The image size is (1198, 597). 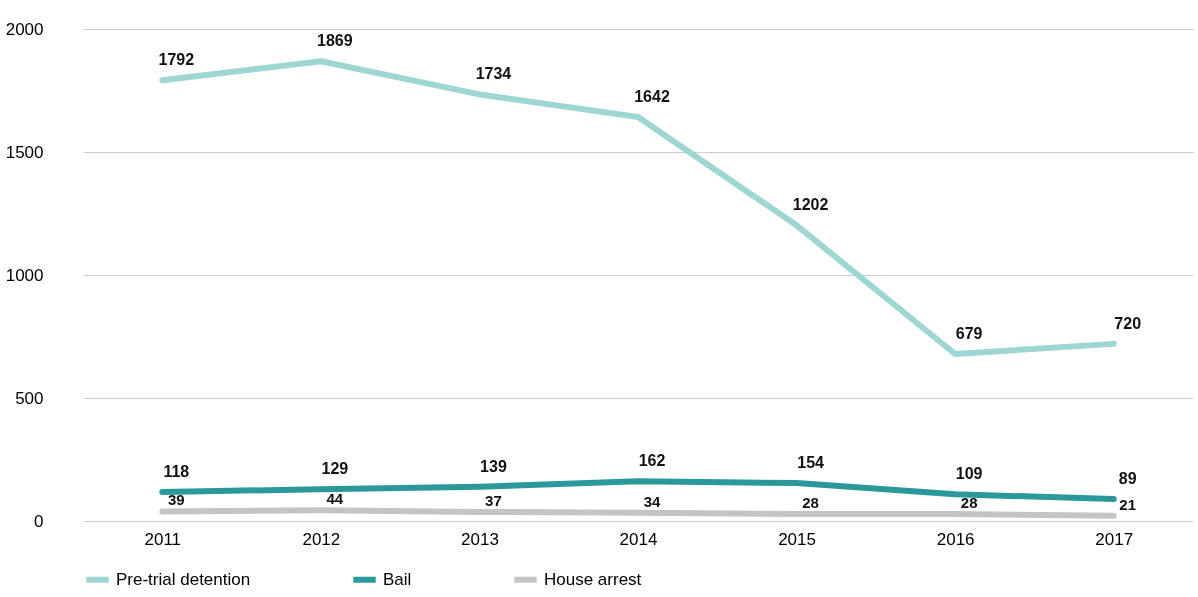 I want to click on data-label: 1642, so click(x=652, y=97).